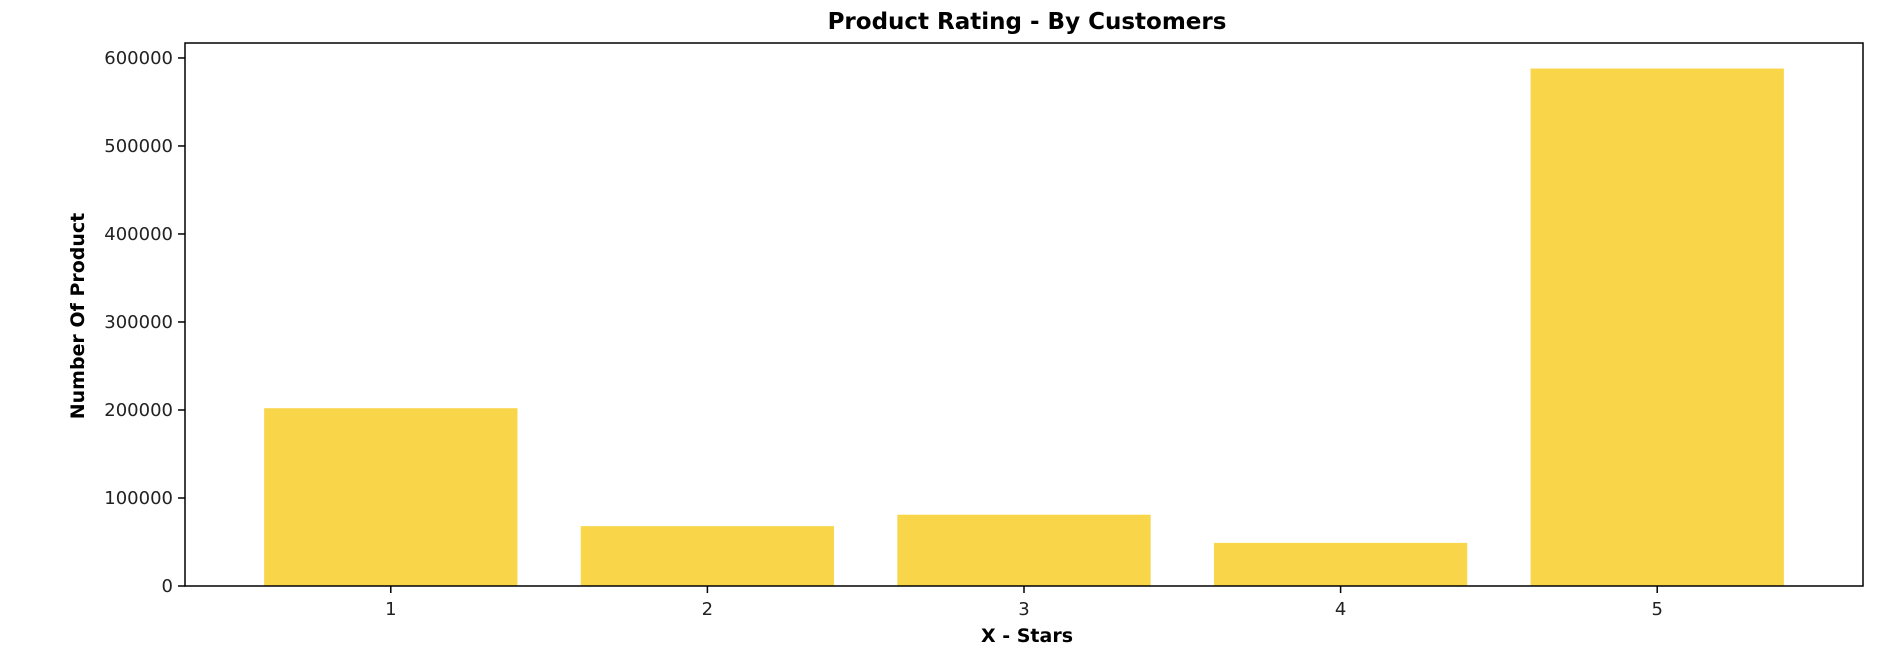 Image resolution: width=1892 pixels, height=658 pixels. Describe the element at coordinates (707, 609) in the screenshot. I see `x-tick-label: 2` at that location.